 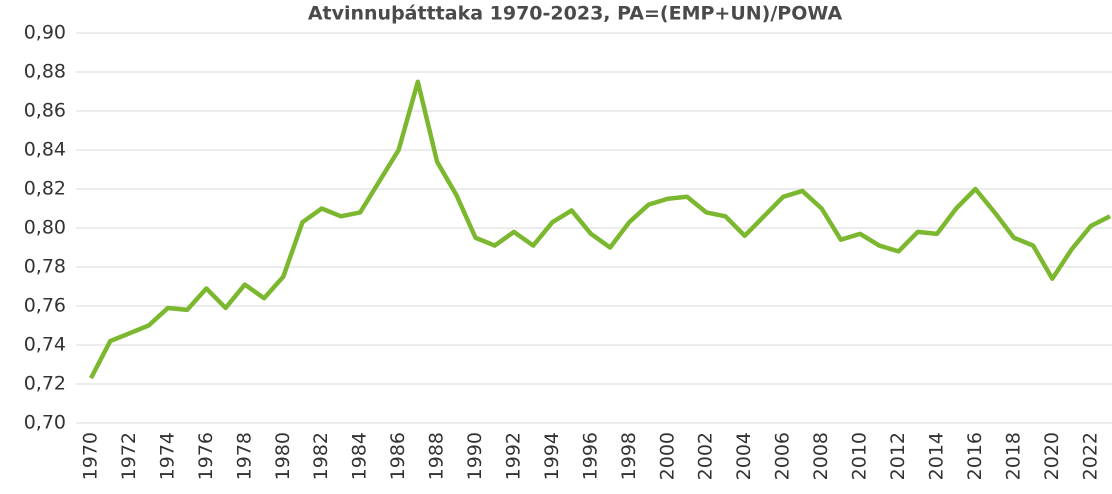 I want to click on y-tick-label: 0,90, so click(x=45, y=33).